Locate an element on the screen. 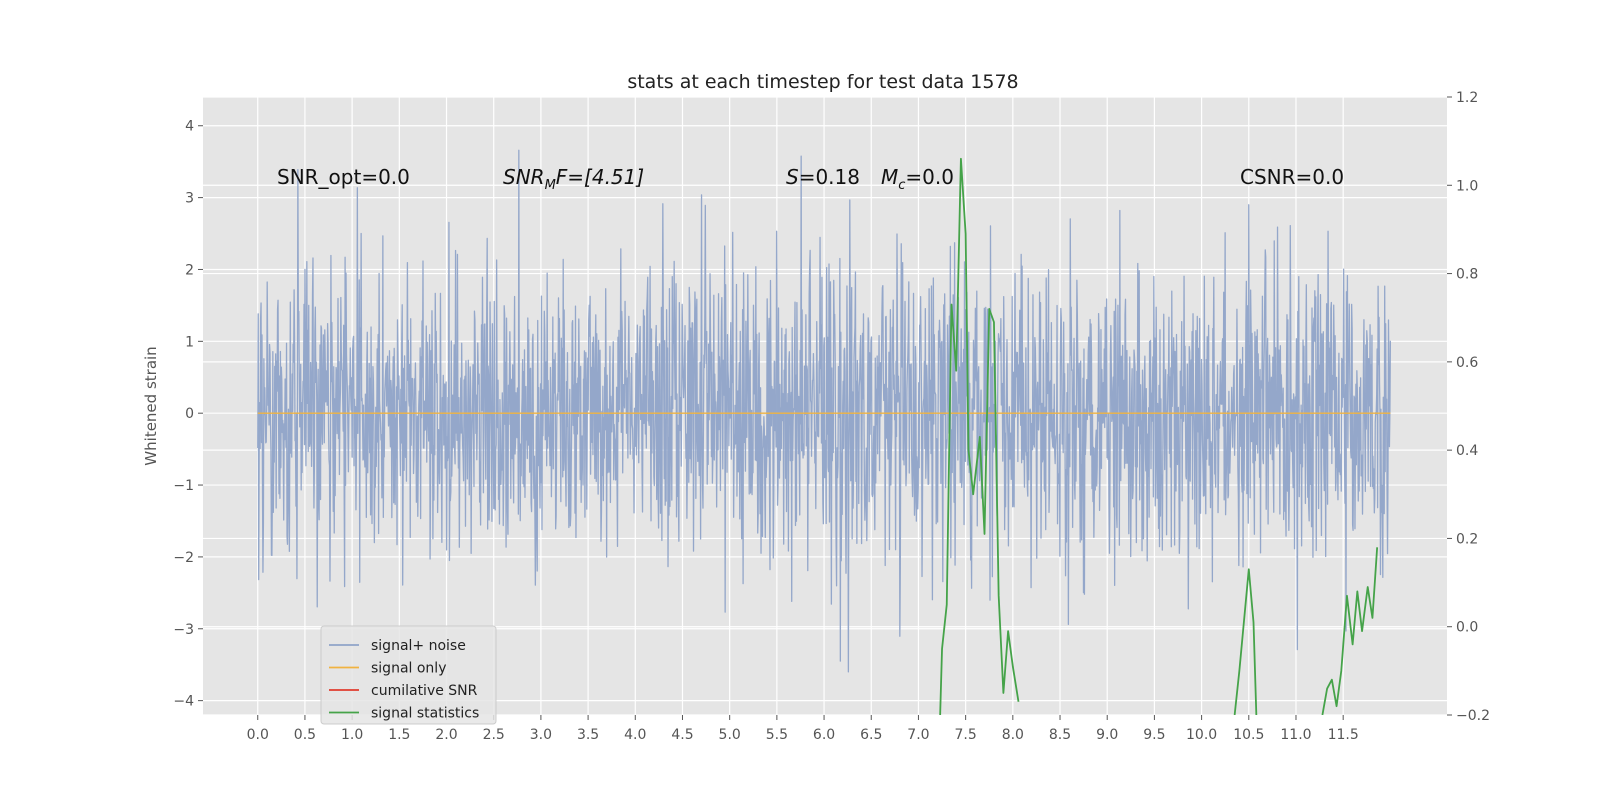 The height and width of the screenshot is (800, 1600). y-tick-label: 1 is located at coordinates (189, 342).